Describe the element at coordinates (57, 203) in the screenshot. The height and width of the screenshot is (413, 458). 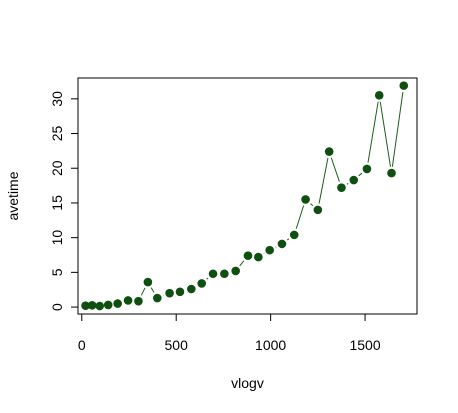
I see `y-tick-label: 15` at that location.